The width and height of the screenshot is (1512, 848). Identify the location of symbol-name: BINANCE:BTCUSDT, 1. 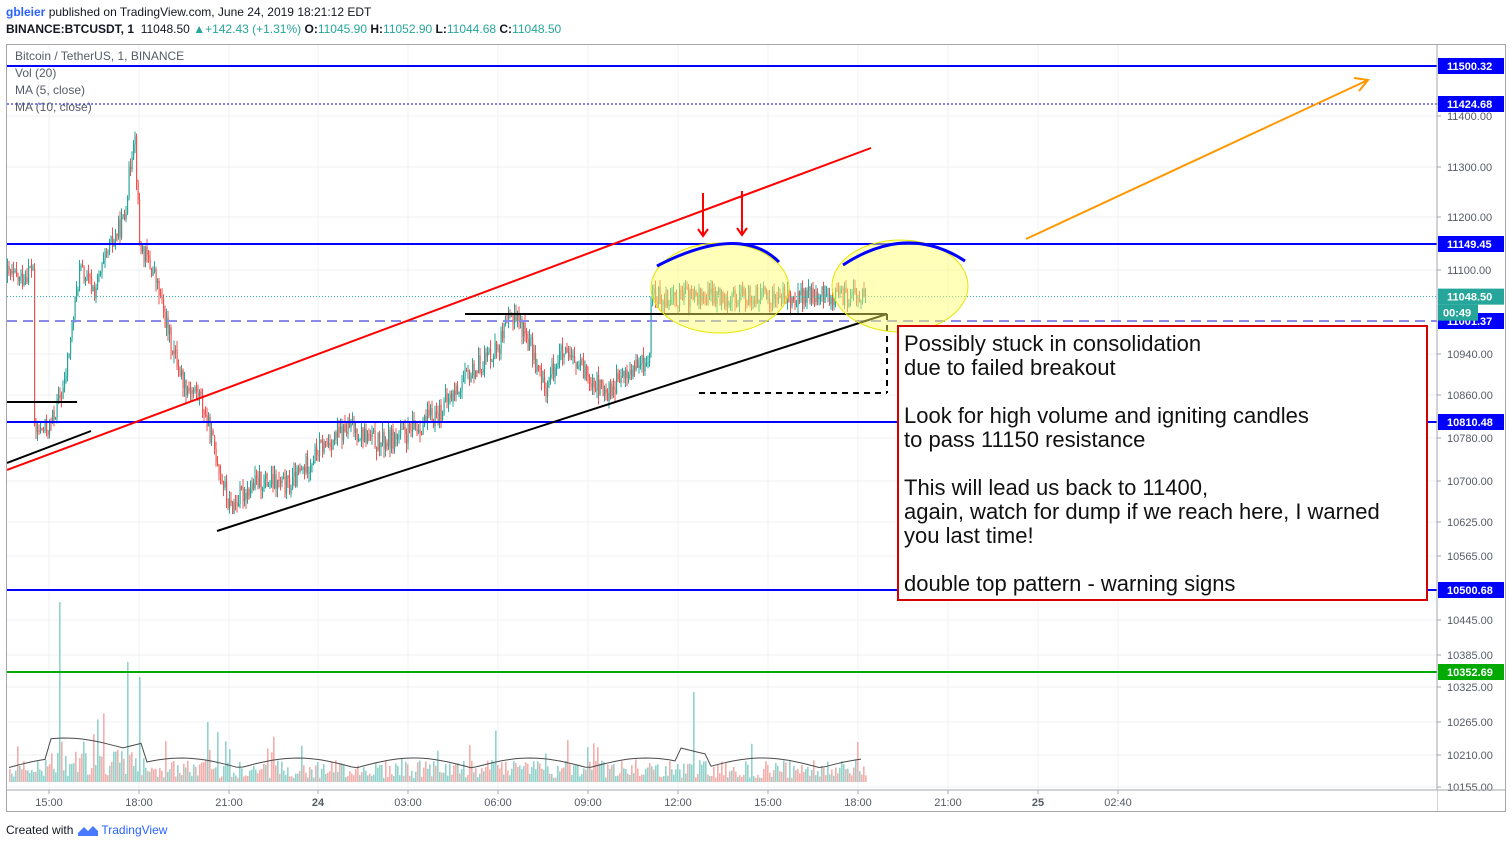
(70, 29).